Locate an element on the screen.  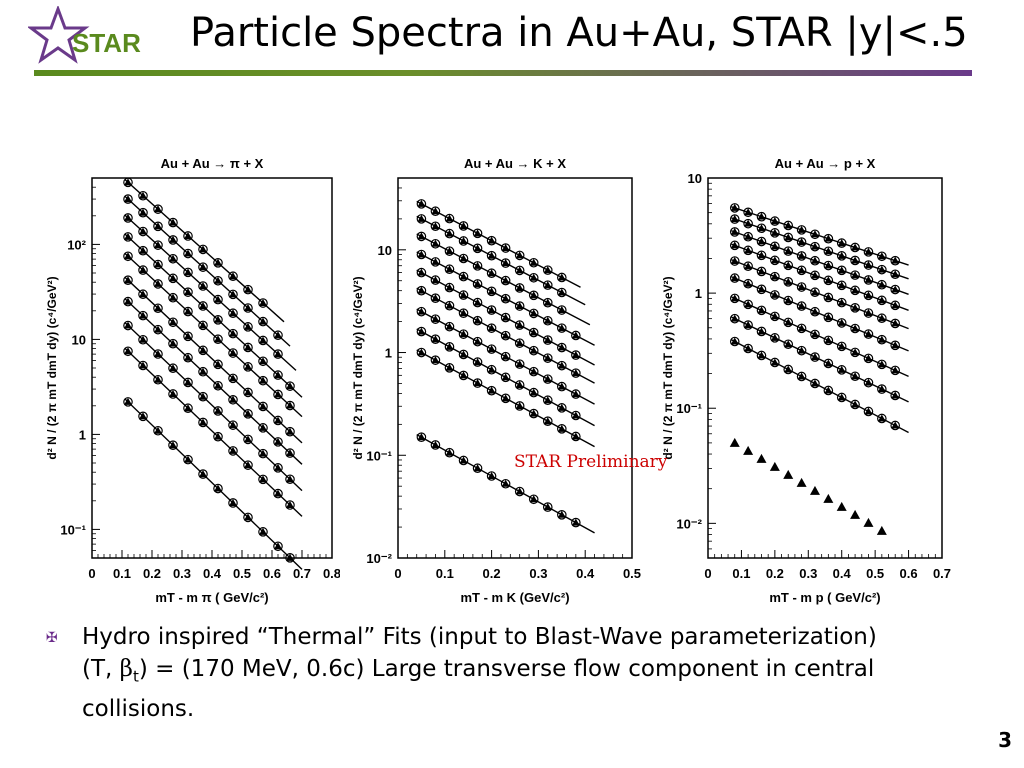
x-tick-label: 0 is located at coordinates (707, 573).